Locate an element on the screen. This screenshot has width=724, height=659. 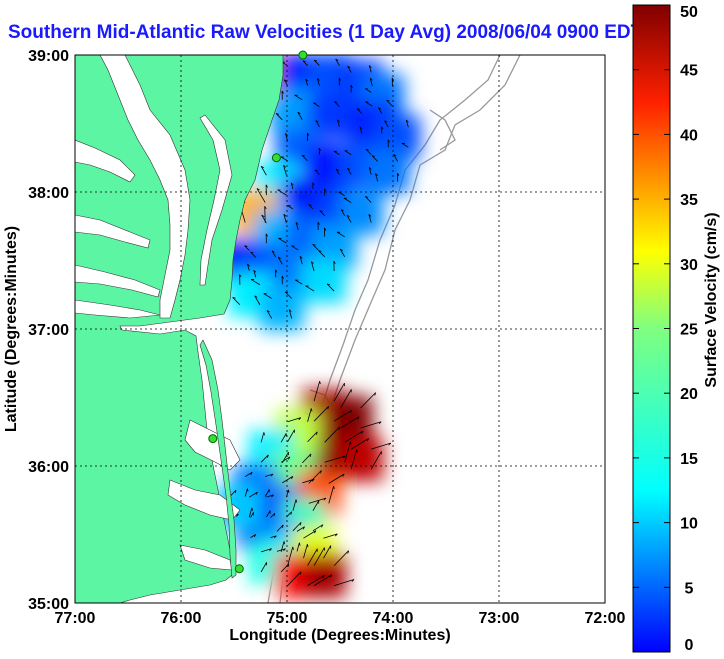
colorbar-tick-label: 25 is located at coordinates (689, 330).